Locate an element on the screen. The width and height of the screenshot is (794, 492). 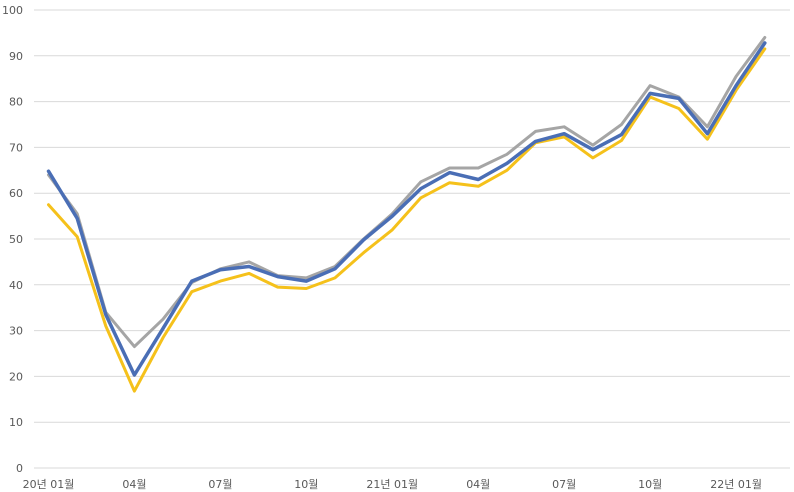
x-axis-tick-labels: 20년 01월 04월 07월 10월 21년 01월 04월 07월 10월 22년 01월 is located at coordinates (392, 484).